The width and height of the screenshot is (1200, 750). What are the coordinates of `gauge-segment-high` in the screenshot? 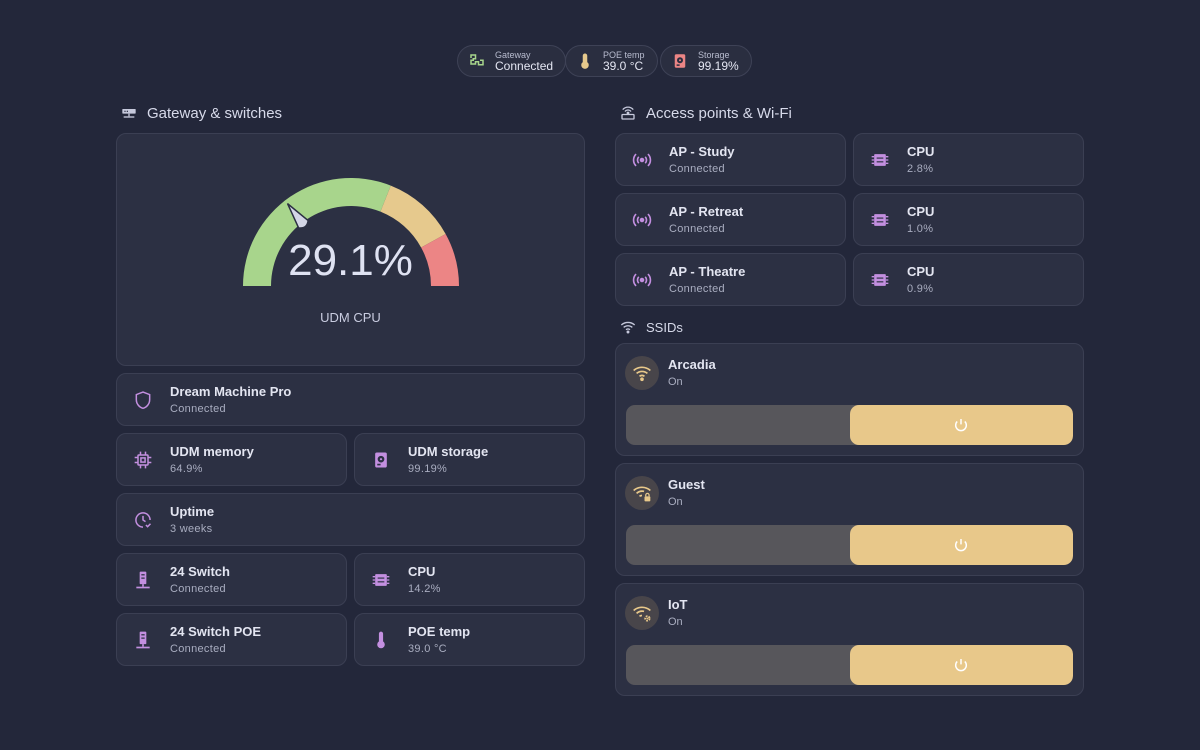 It's located at (440, 259).